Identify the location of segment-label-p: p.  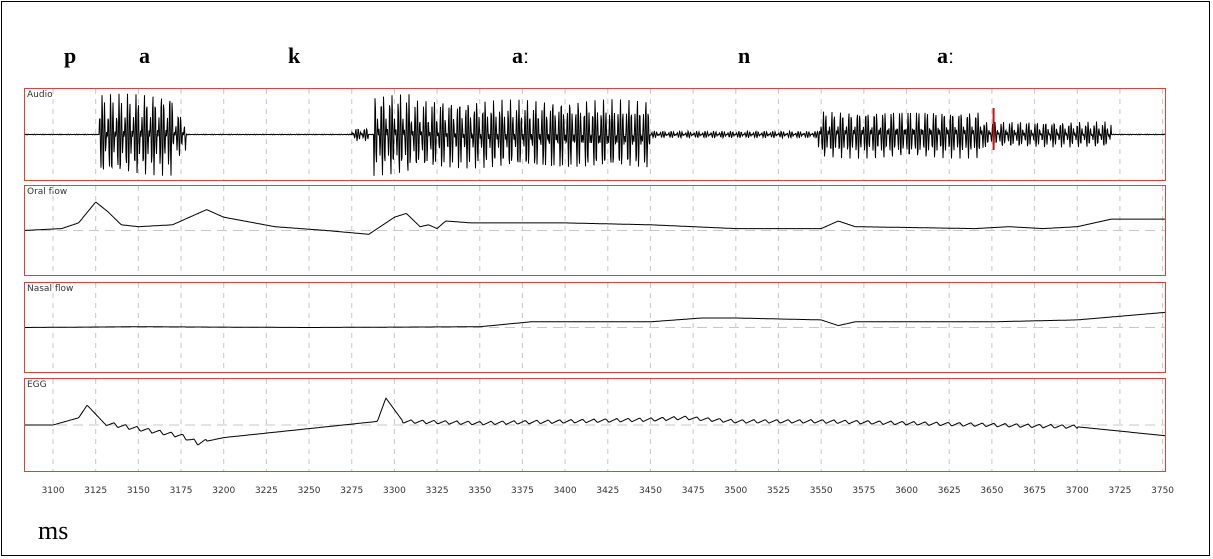
(70, 55).